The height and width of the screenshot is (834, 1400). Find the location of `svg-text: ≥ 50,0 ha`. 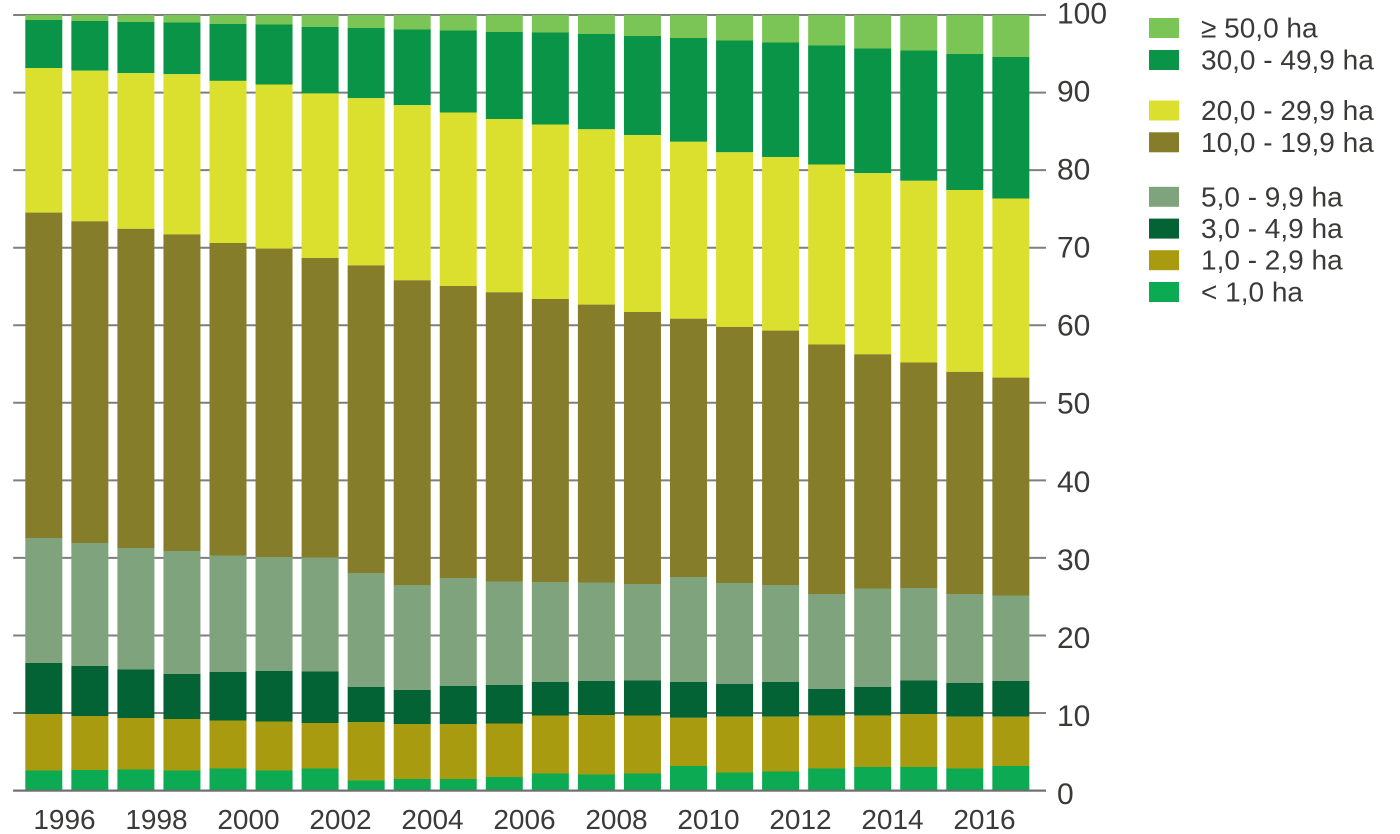

svg-text: ≥ 50,0 ha is located at coordinates (1259, 28).